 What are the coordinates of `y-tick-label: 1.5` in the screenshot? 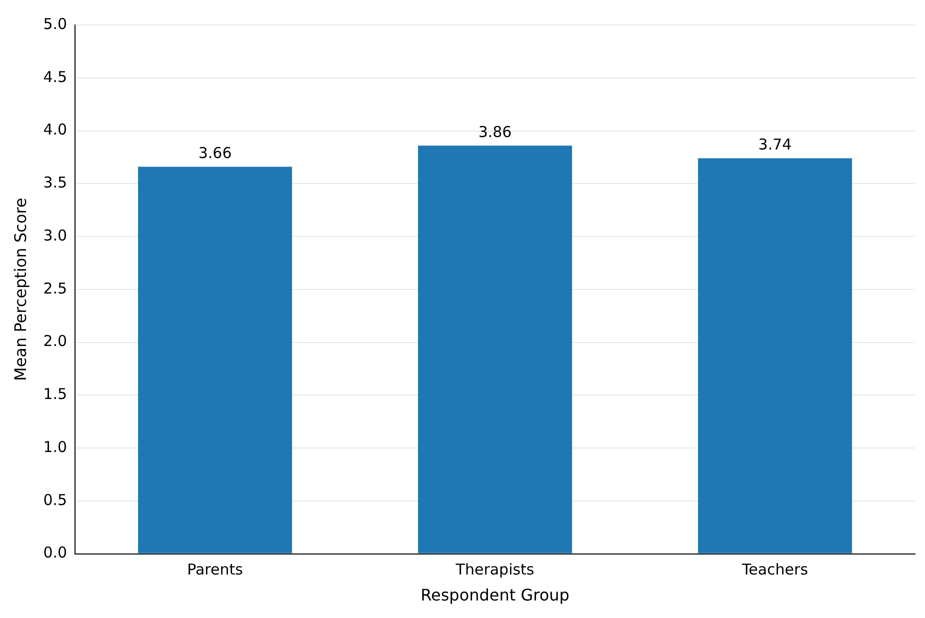 It's located at (55, 394).